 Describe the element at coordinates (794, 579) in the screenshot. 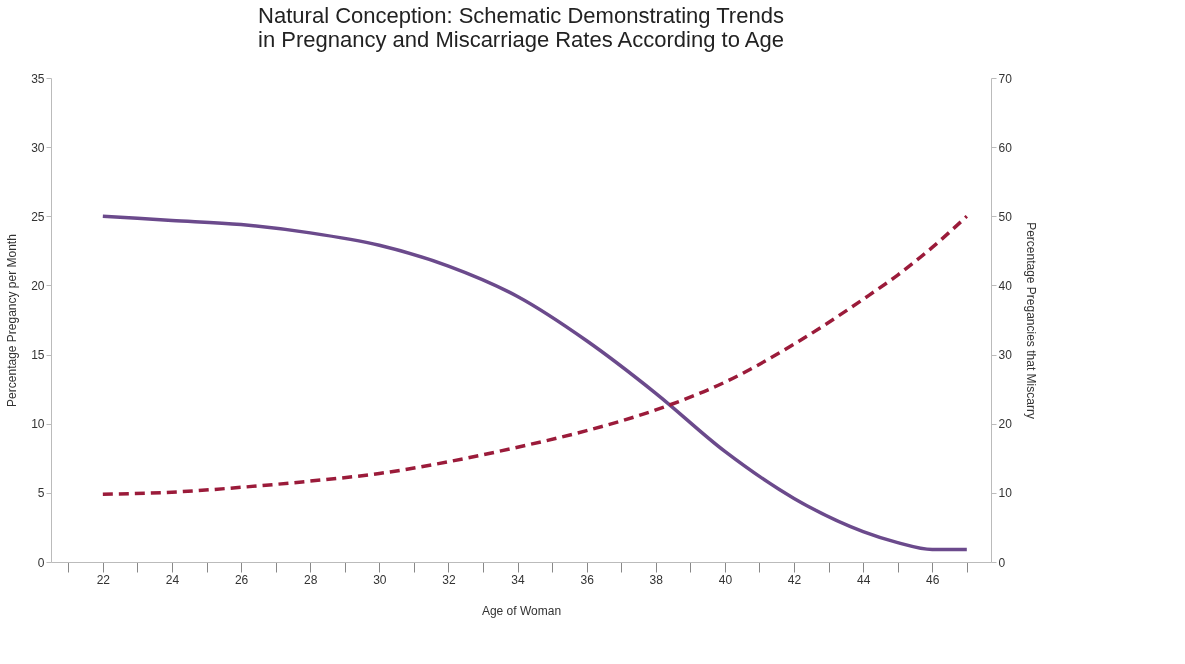

I see `x-tick-label: 42` at that location.